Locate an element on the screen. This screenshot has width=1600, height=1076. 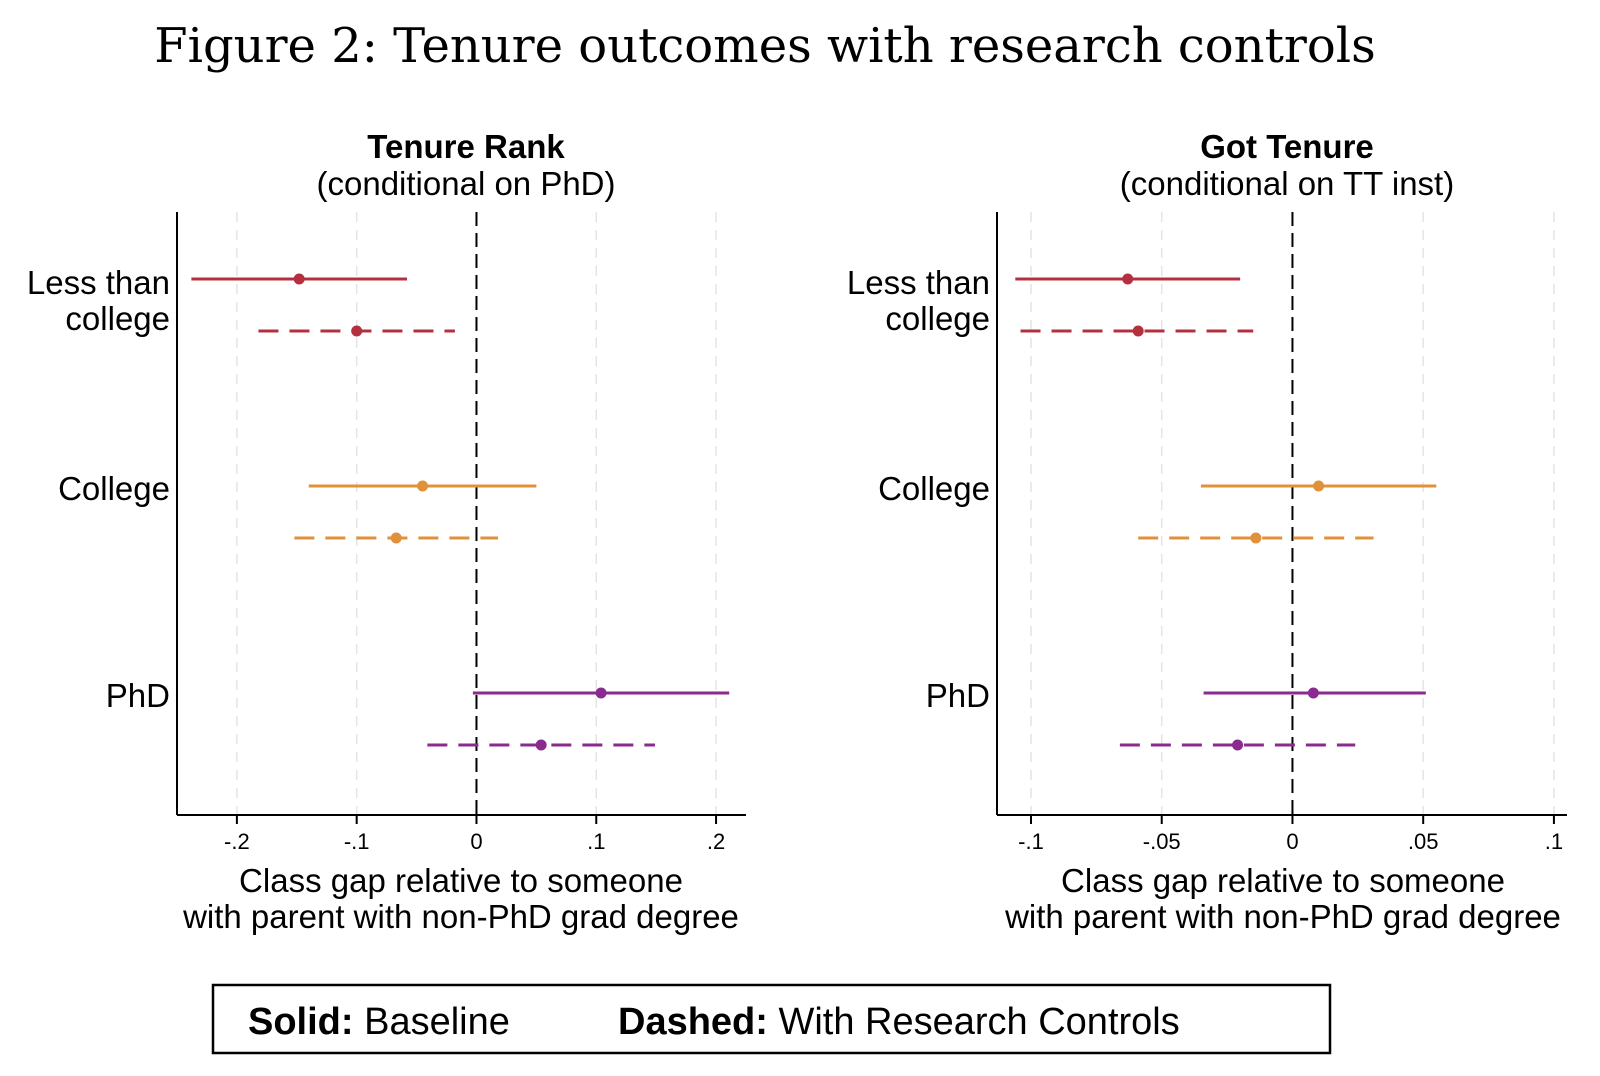
x-tick-label: -.2 is located at coordinates (237, 841).